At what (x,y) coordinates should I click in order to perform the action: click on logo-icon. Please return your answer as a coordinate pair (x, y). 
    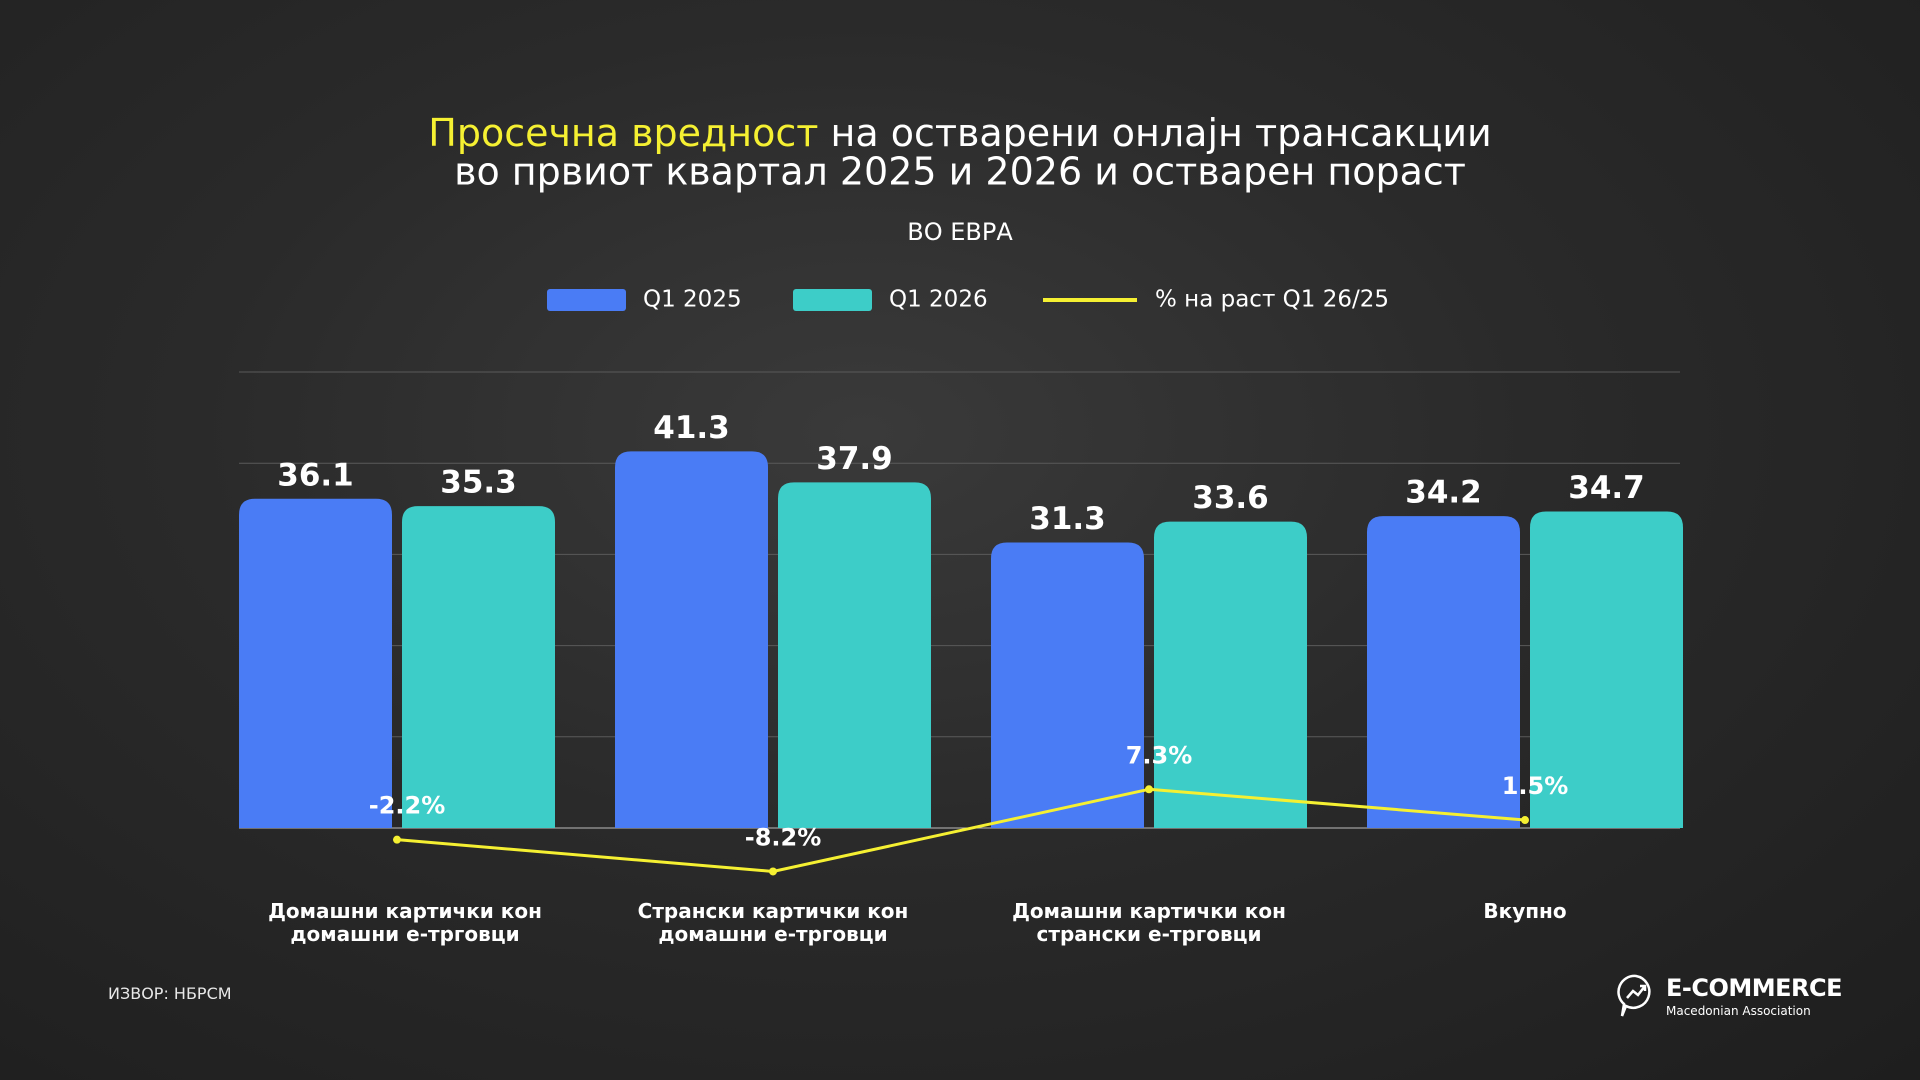
    Looking at the image, I should click on (1634, 995).